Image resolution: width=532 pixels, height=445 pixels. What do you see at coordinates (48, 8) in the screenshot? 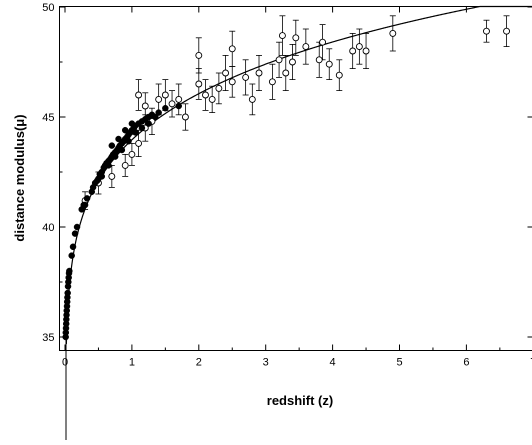
I see `y-tick-label: 50` at bounding box center [48, 8].